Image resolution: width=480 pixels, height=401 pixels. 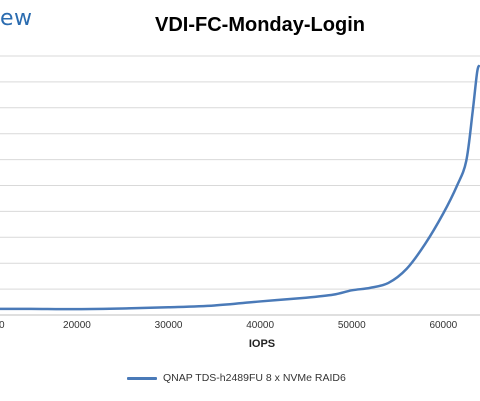 I want to click on logo-text: ew, so click(x=16, y=18).